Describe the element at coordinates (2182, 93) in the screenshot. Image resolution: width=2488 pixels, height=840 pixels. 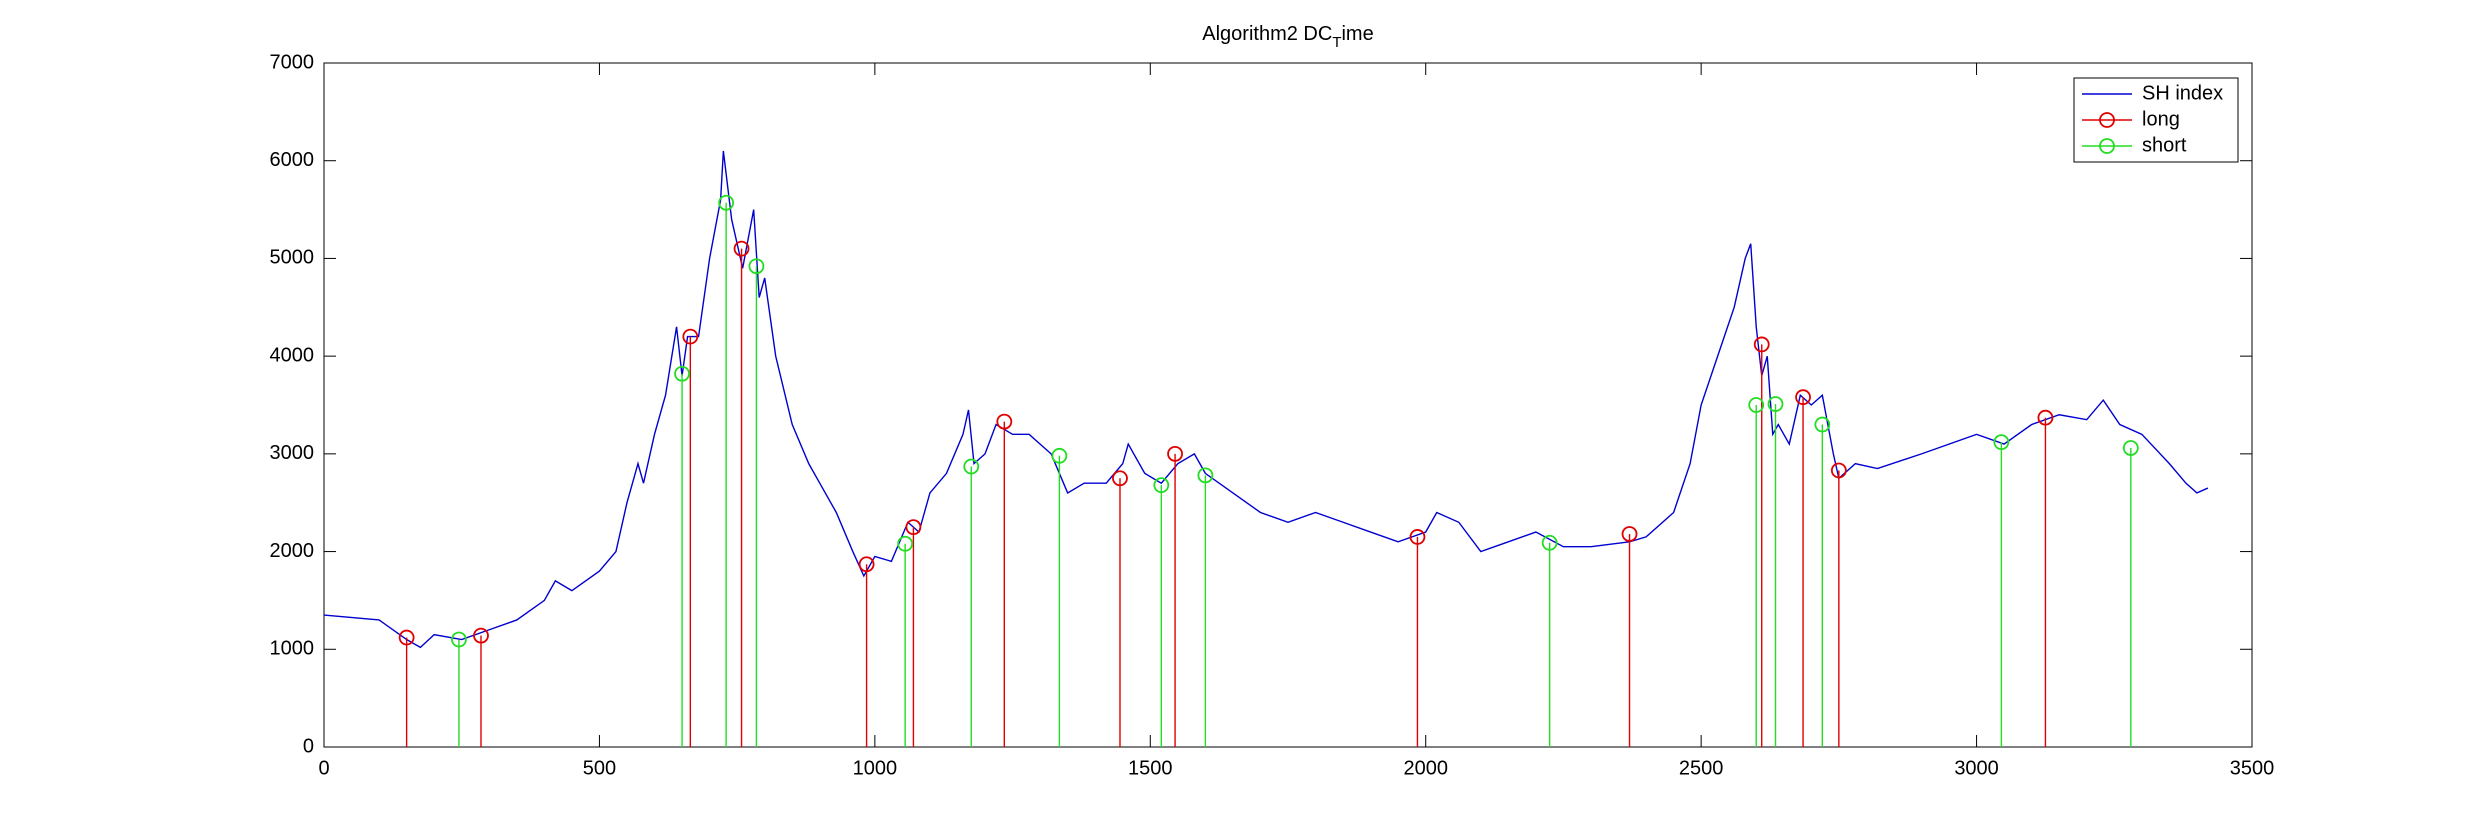
I see `legend-label: SH index` at that location.